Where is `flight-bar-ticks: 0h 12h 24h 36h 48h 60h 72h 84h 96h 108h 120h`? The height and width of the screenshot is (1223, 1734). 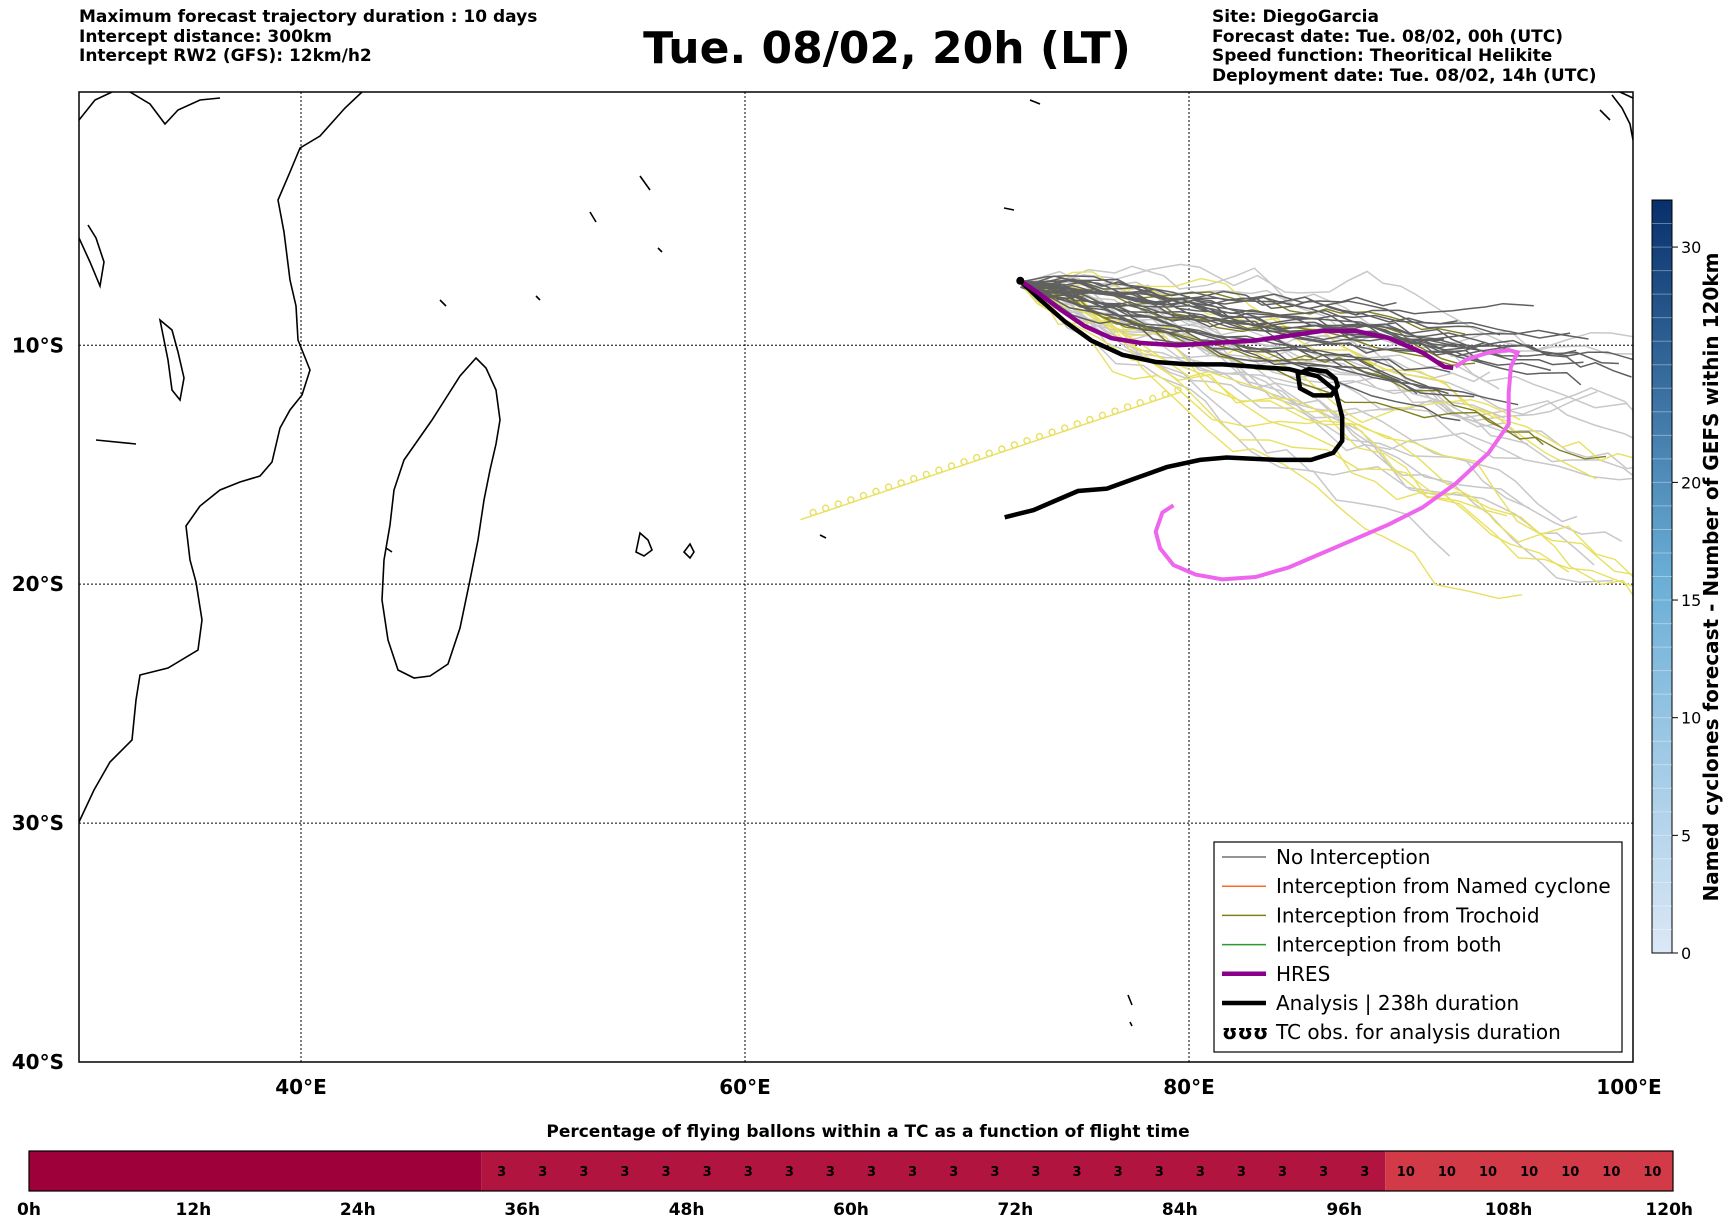
flight-bar-ticks: 0h 12h 24h 36h 48h 60h 72h 84h 96h 108h 120h is located at coordinates (855, 1210).